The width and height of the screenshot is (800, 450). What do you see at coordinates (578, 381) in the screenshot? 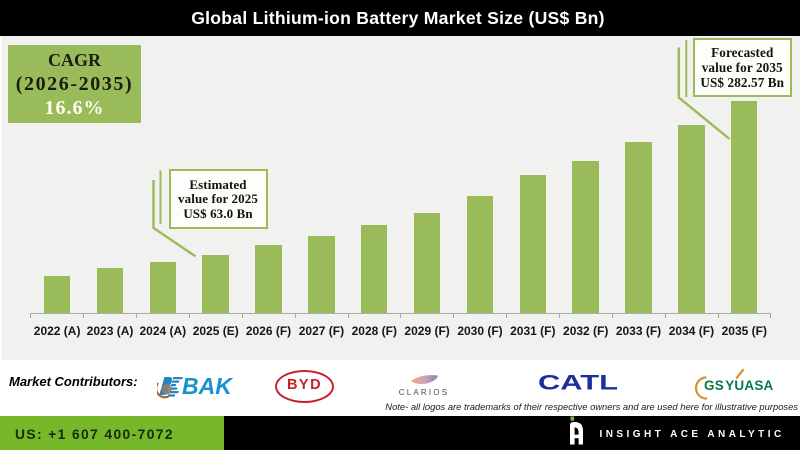
I see `svg-text: CATL` at bounding box center [578, 381].